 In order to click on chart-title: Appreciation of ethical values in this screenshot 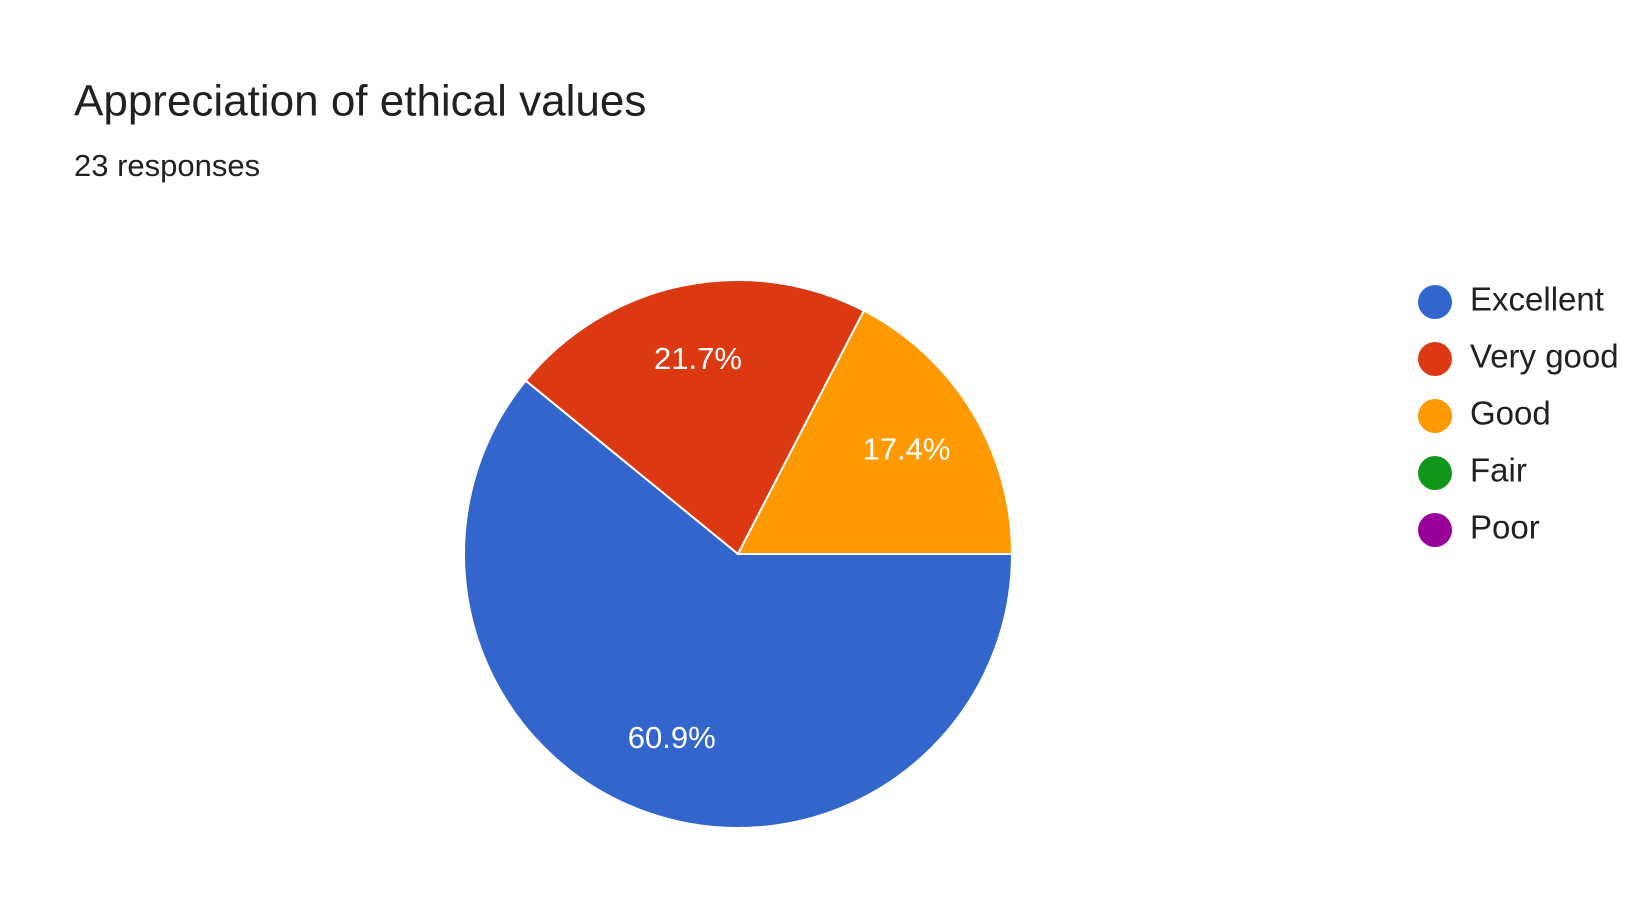, I will do `click(360, 101)`.